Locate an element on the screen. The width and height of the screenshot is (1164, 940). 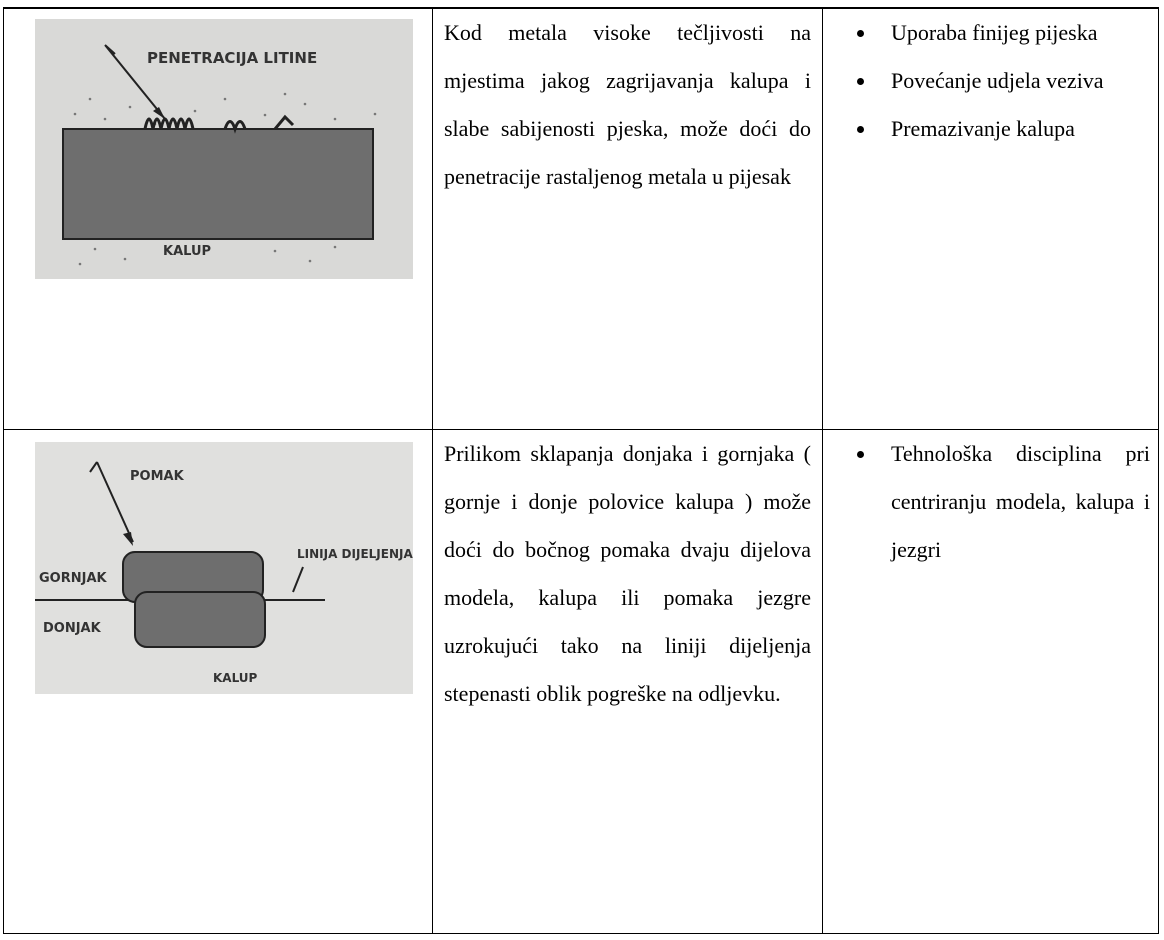
figure-label: DONJAK is located at coordinates (72, 628).